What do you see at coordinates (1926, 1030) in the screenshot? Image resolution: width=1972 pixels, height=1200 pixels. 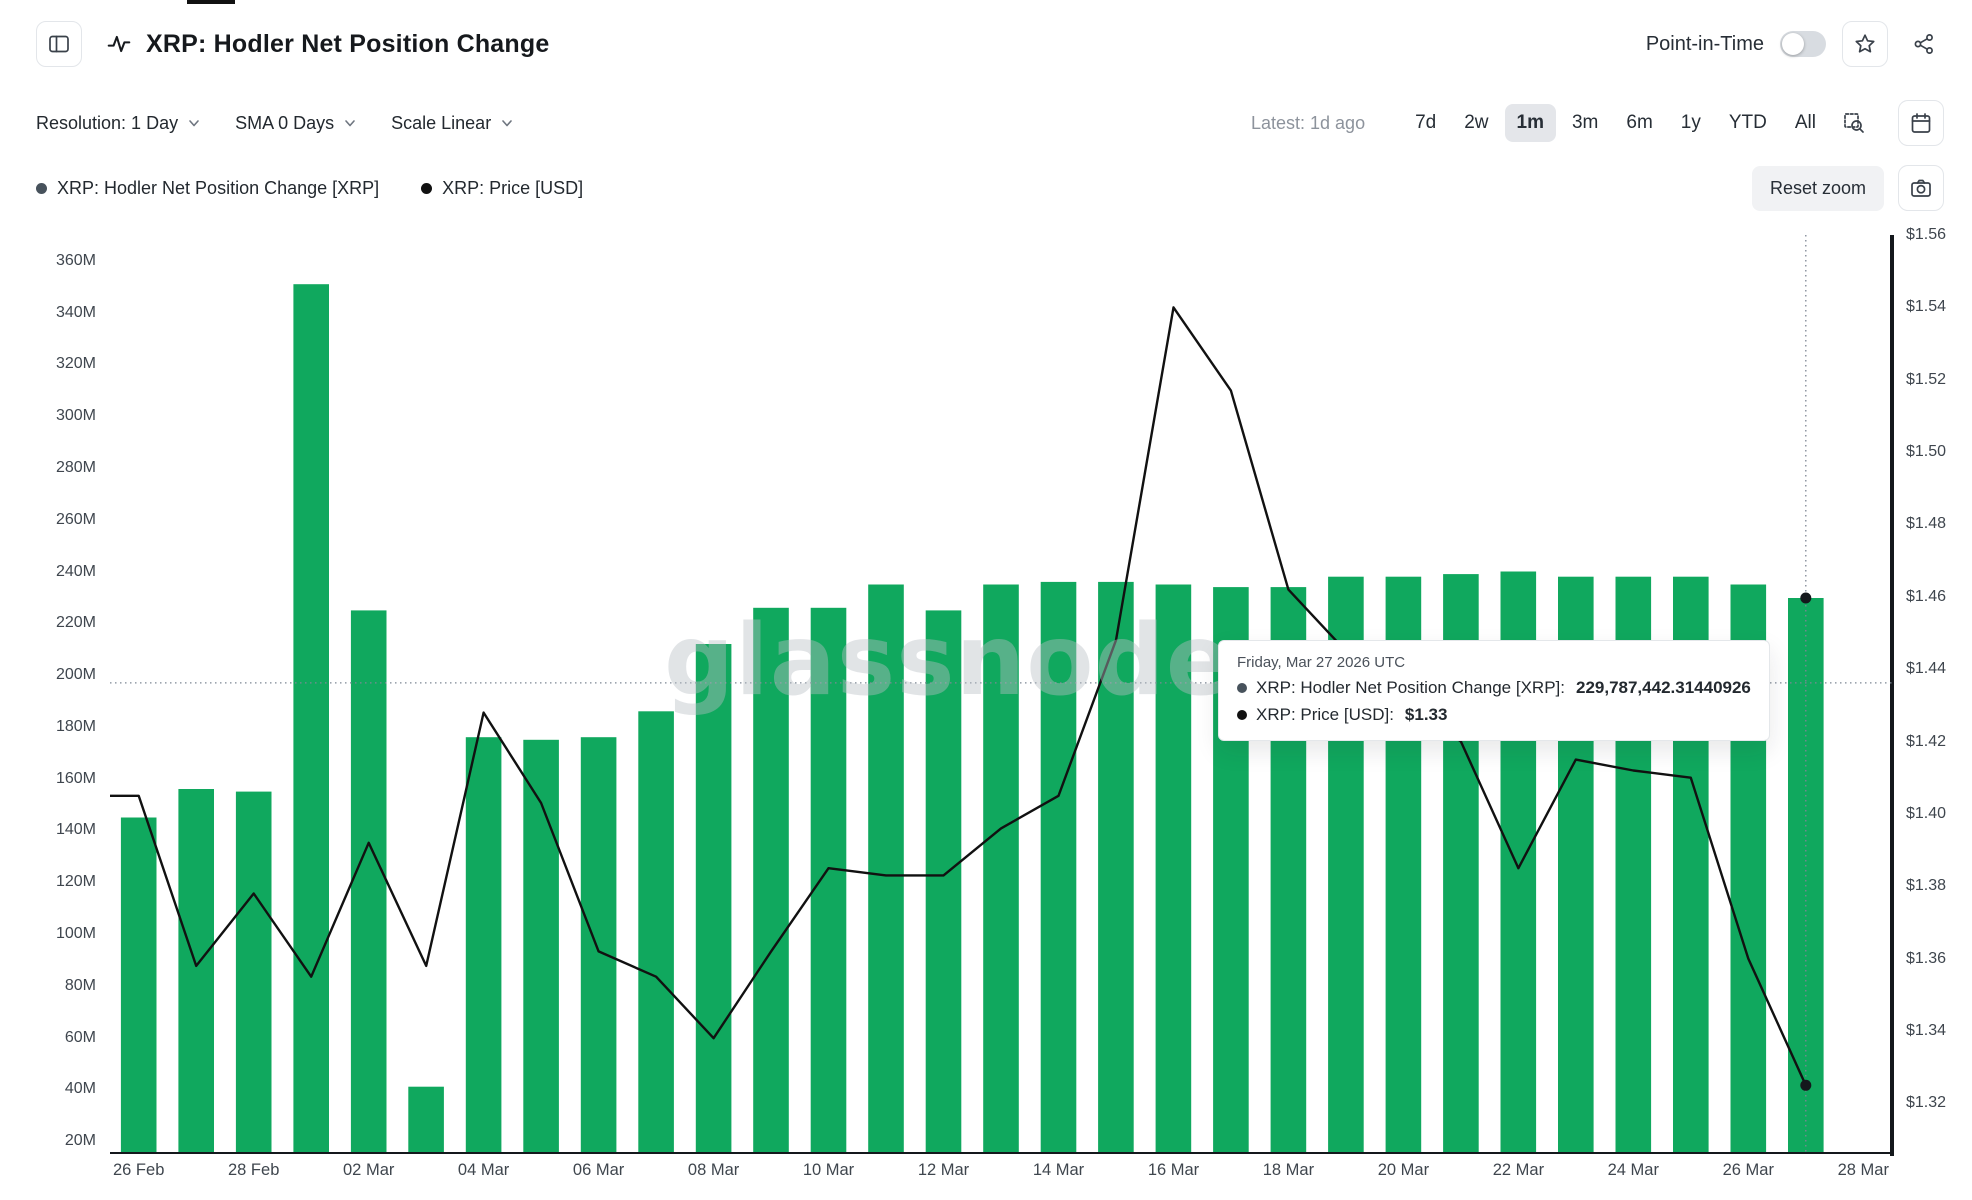 I see `y-axis-label-right: $1.34` at bounding box center [1926, 1030].